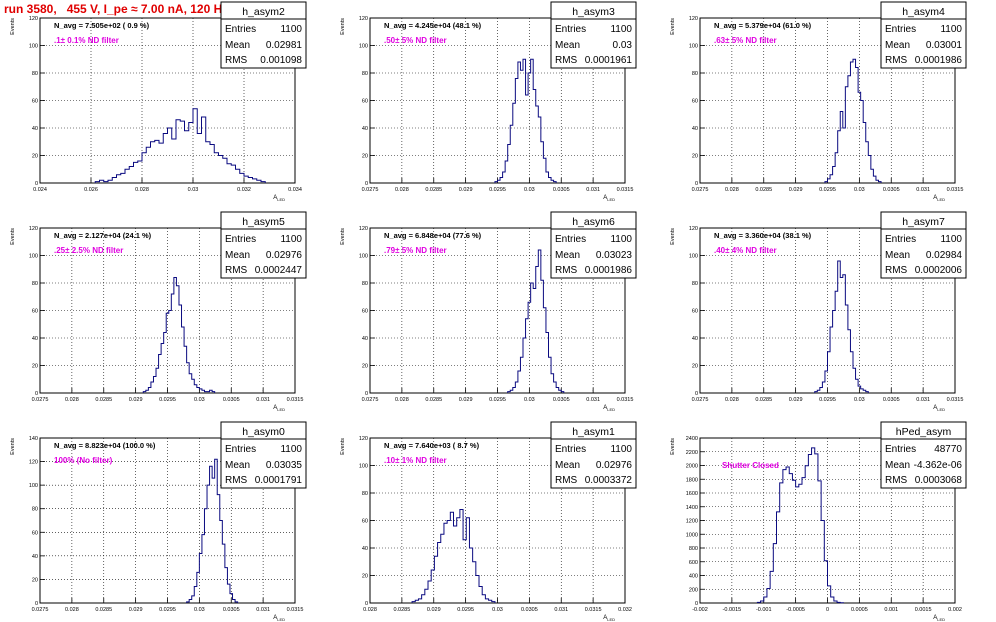  I want to click on navg-label: N_avg = 4.245e+04 (48.1 %), so click(433, 25).